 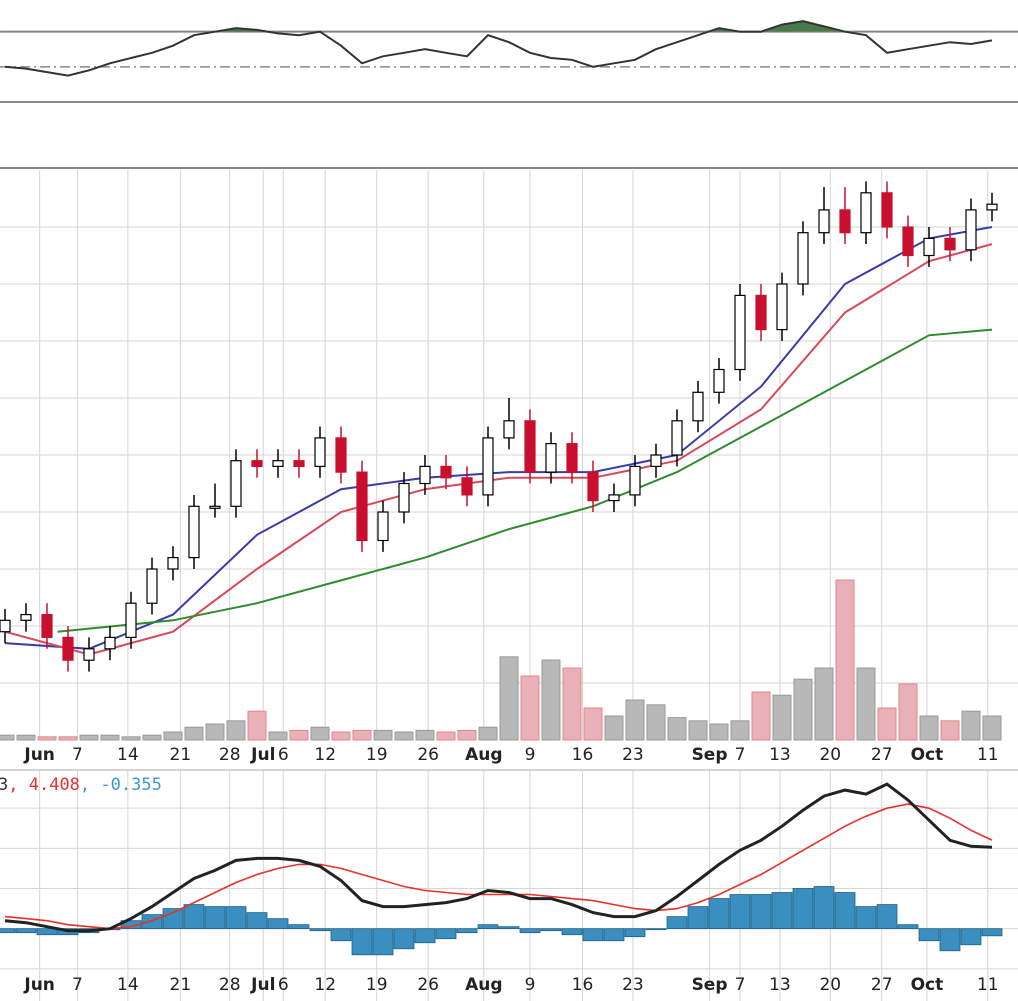 What do you see at coordinates (633, 985) in the screenshot?
I see `x-tick-label: 23` at bounding box center [633, 985].